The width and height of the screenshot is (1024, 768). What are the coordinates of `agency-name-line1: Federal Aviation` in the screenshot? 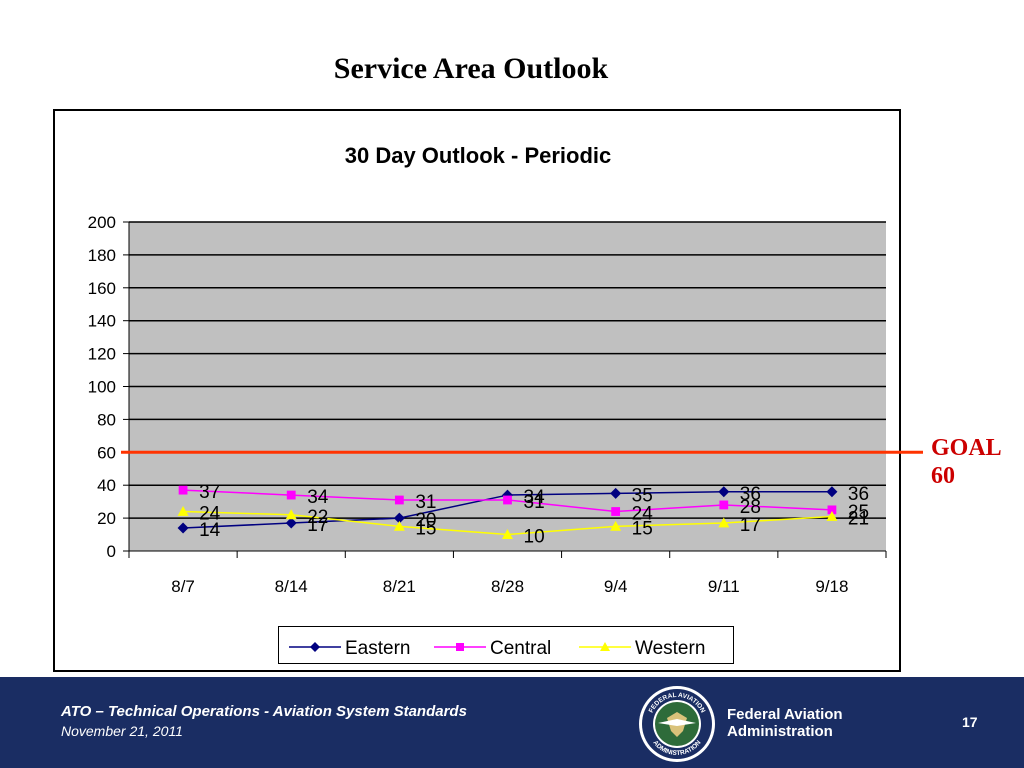 It's located at (785, 714).